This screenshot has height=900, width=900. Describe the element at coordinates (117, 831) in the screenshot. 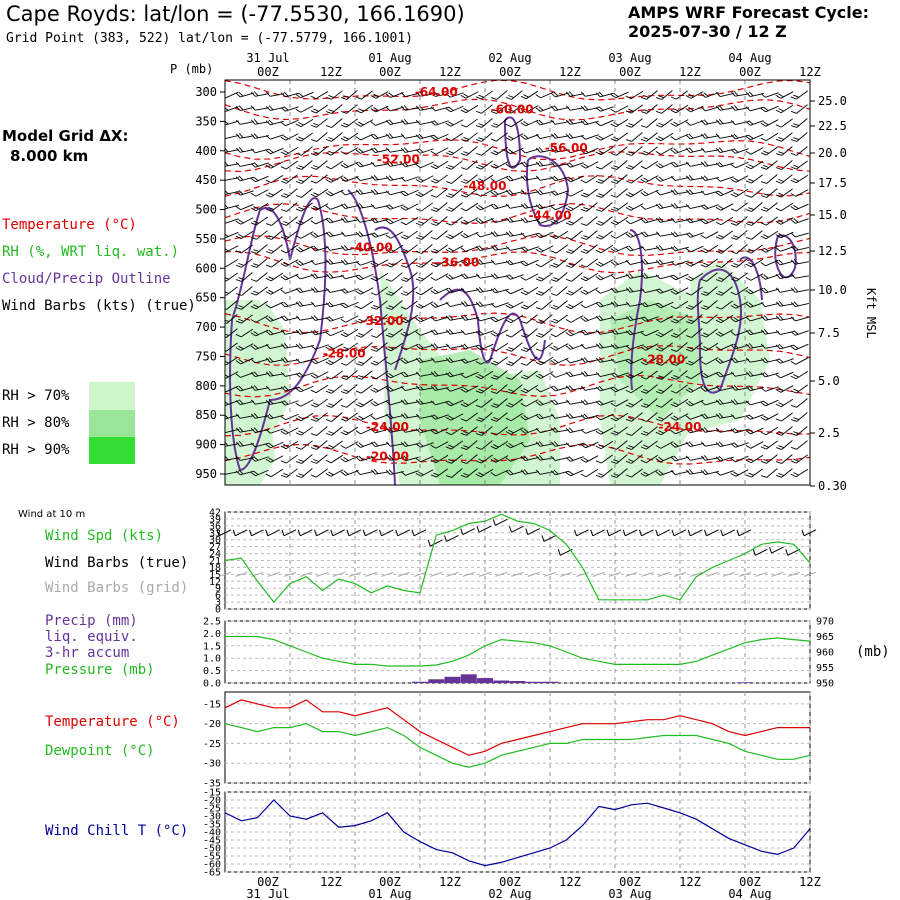

I see `windchill-label: Wind Chill T (°C)` at that location.